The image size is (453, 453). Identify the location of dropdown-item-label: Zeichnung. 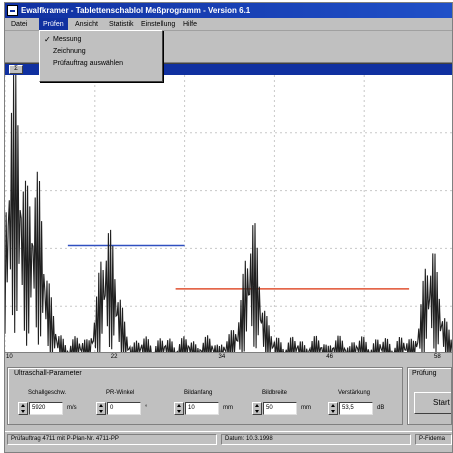
(69, 51).